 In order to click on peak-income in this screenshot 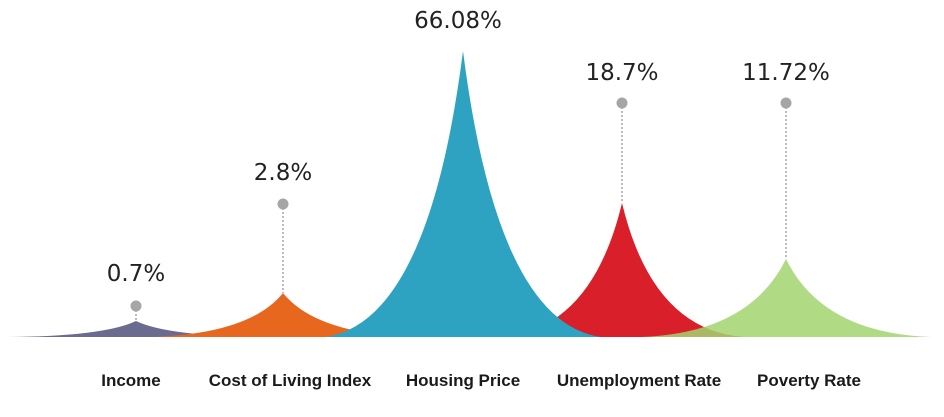, I will do `click(136, 329)`.